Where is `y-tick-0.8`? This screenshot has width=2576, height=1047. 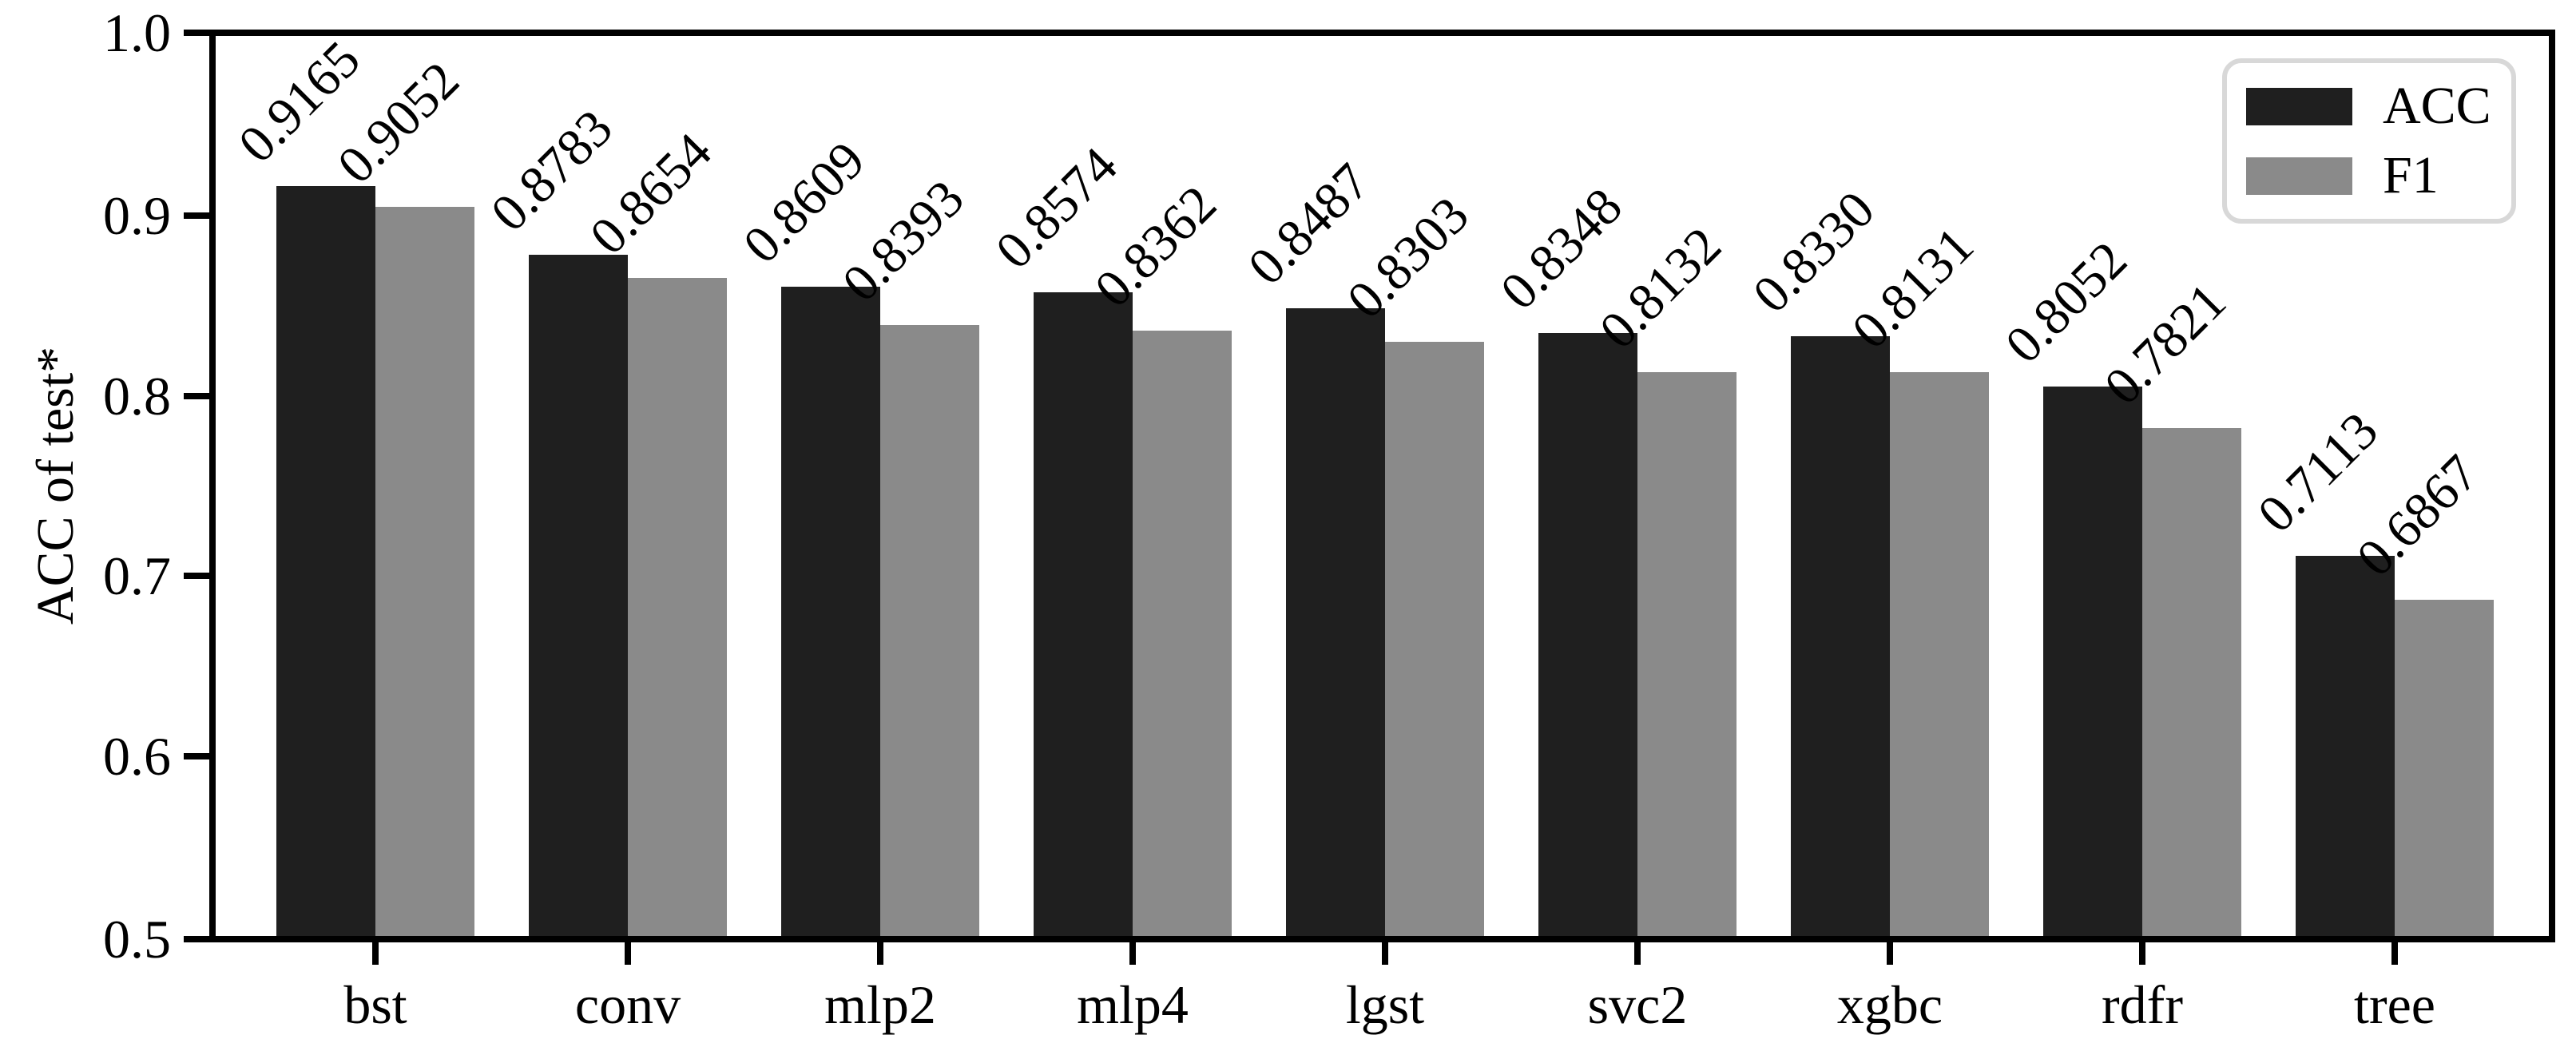 y-tick-0.8 is located at coordinates (196, 396).